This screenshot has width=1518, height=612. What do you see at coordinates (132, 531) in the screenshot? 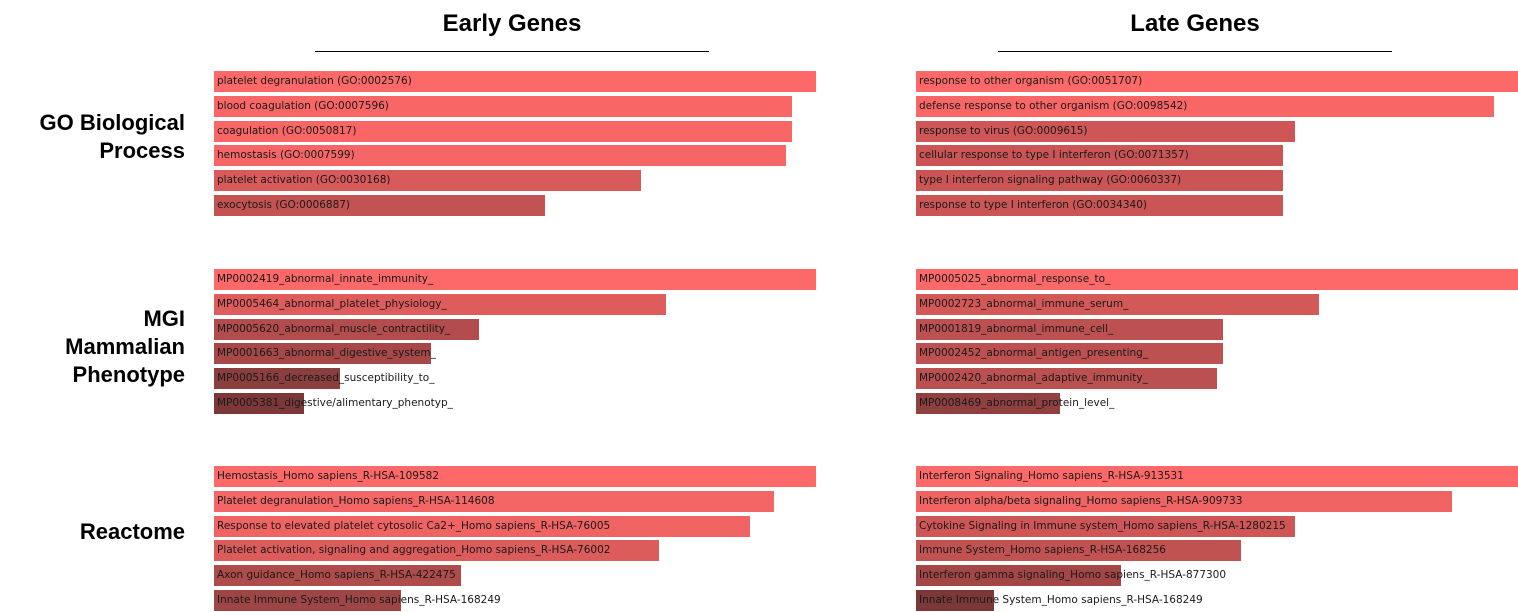
I see `row-label-line: Reactome` at bounding box center [132, 531].